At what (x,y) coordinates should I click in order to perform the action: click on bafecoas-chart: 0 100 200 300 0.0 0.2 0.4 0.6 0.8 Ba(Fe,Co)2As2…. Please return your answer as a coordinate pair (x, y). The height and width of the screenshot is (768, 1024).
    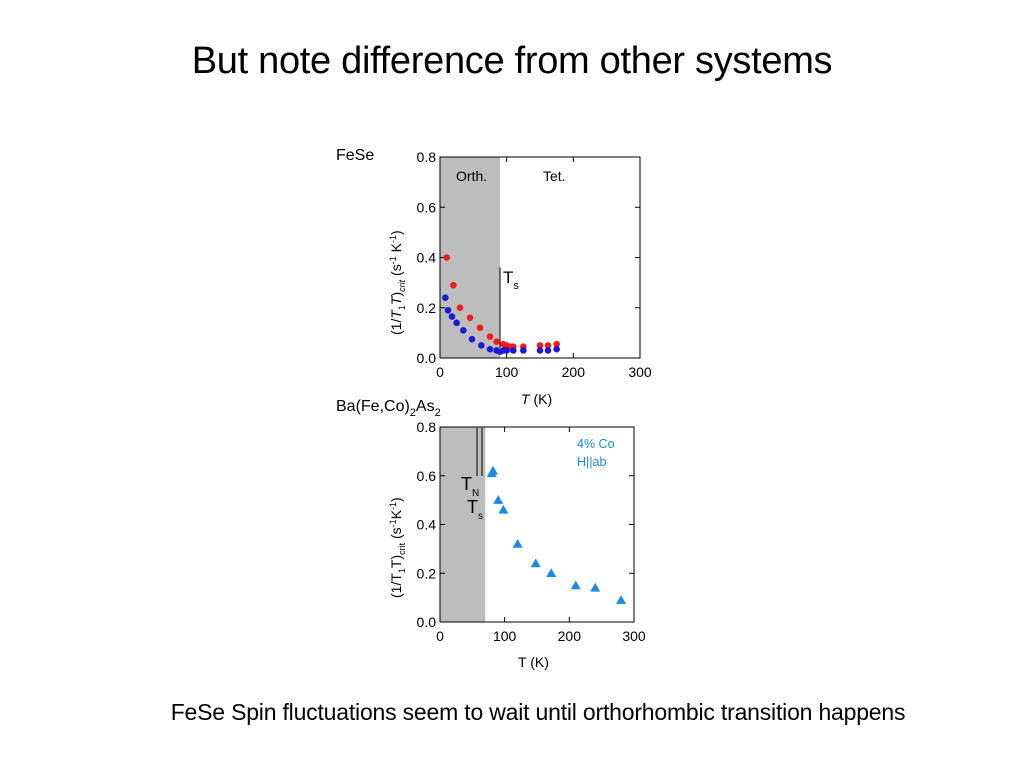
    Looking at the image, I should click on (491, 534).